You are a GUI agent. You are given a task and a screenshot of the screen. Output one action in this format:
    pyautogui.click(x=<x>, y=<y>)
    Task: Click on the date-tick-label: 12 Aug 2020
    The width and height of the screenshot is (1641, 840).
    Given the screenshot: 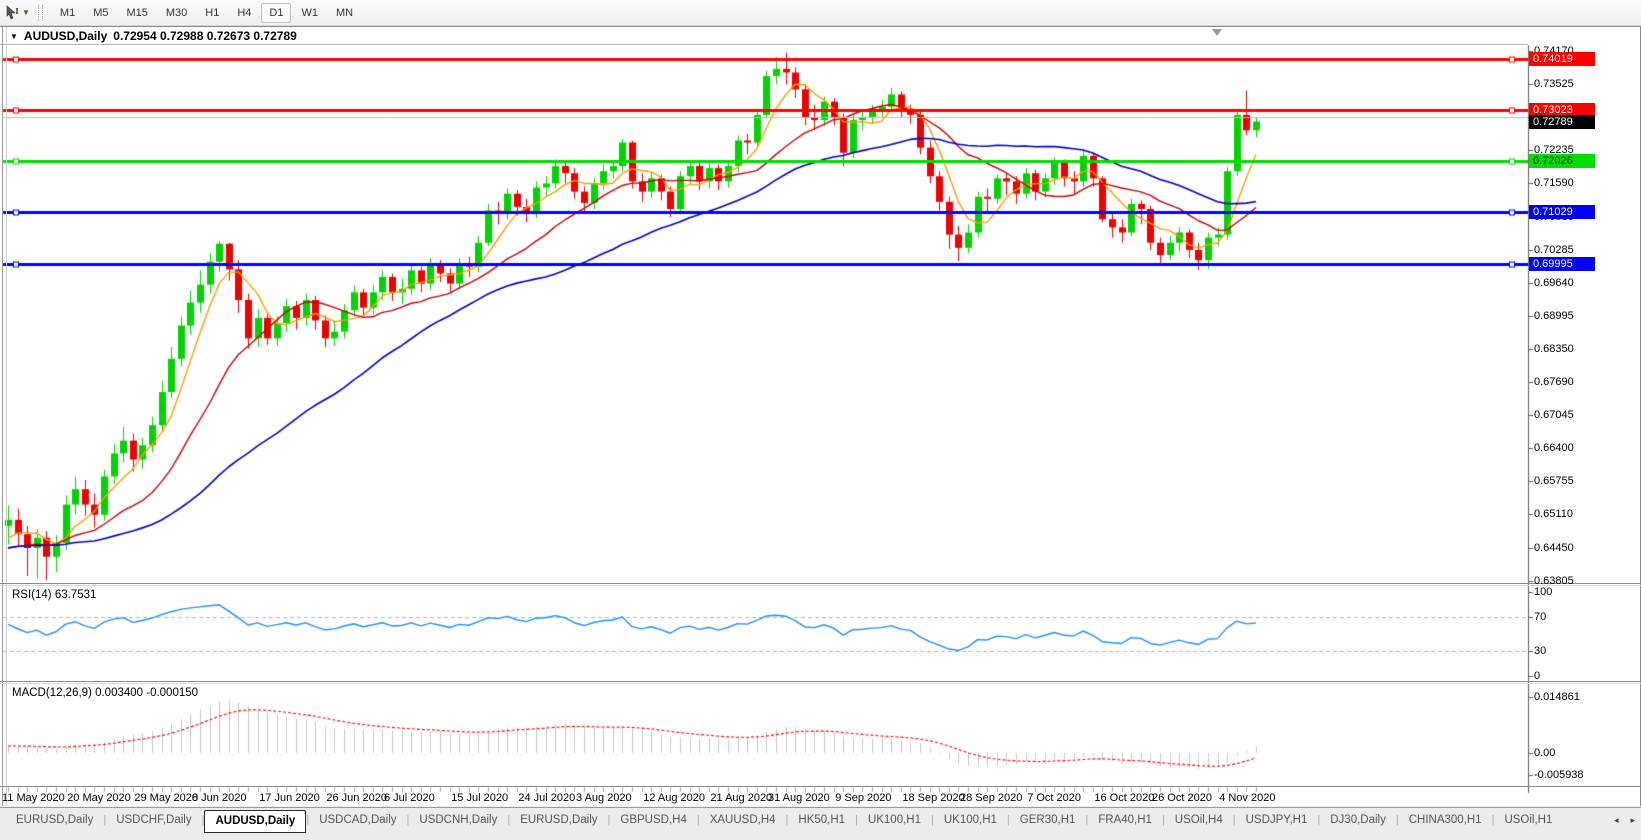 What is the action you would take?
    pyautogui.click(x=674, y=798)
    